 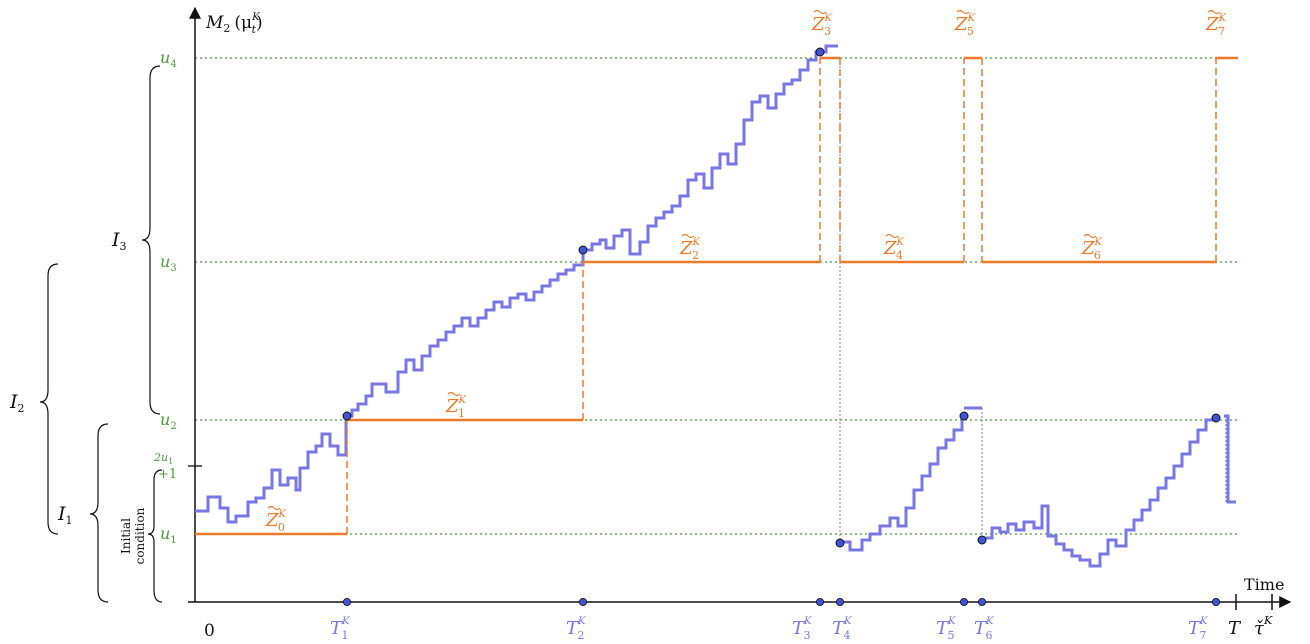 What do you see at coordinates (17, 403) in the screenshot?
I see `interval-label-i2: I2` at bounding box center [17, 403].